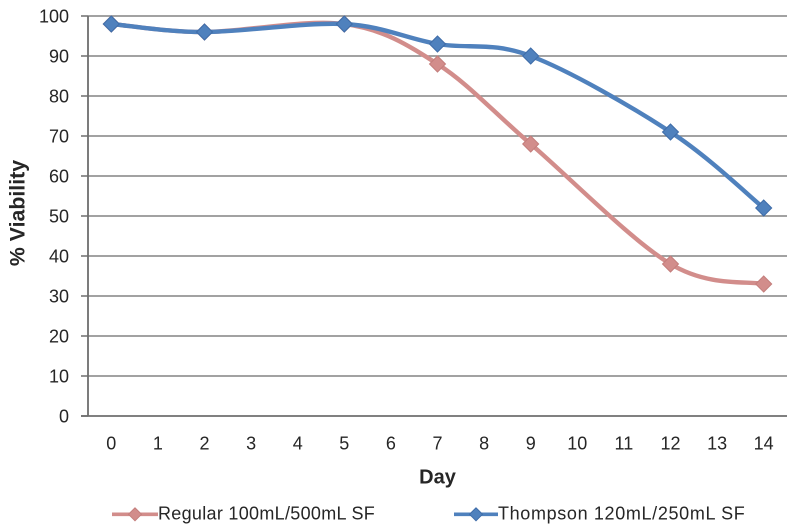 This screenshot has height=532, width=800. What do you see at coordinates (670, 444) in the screenshot?
I see `svg-text: 12` at bounding box center [670, 444].